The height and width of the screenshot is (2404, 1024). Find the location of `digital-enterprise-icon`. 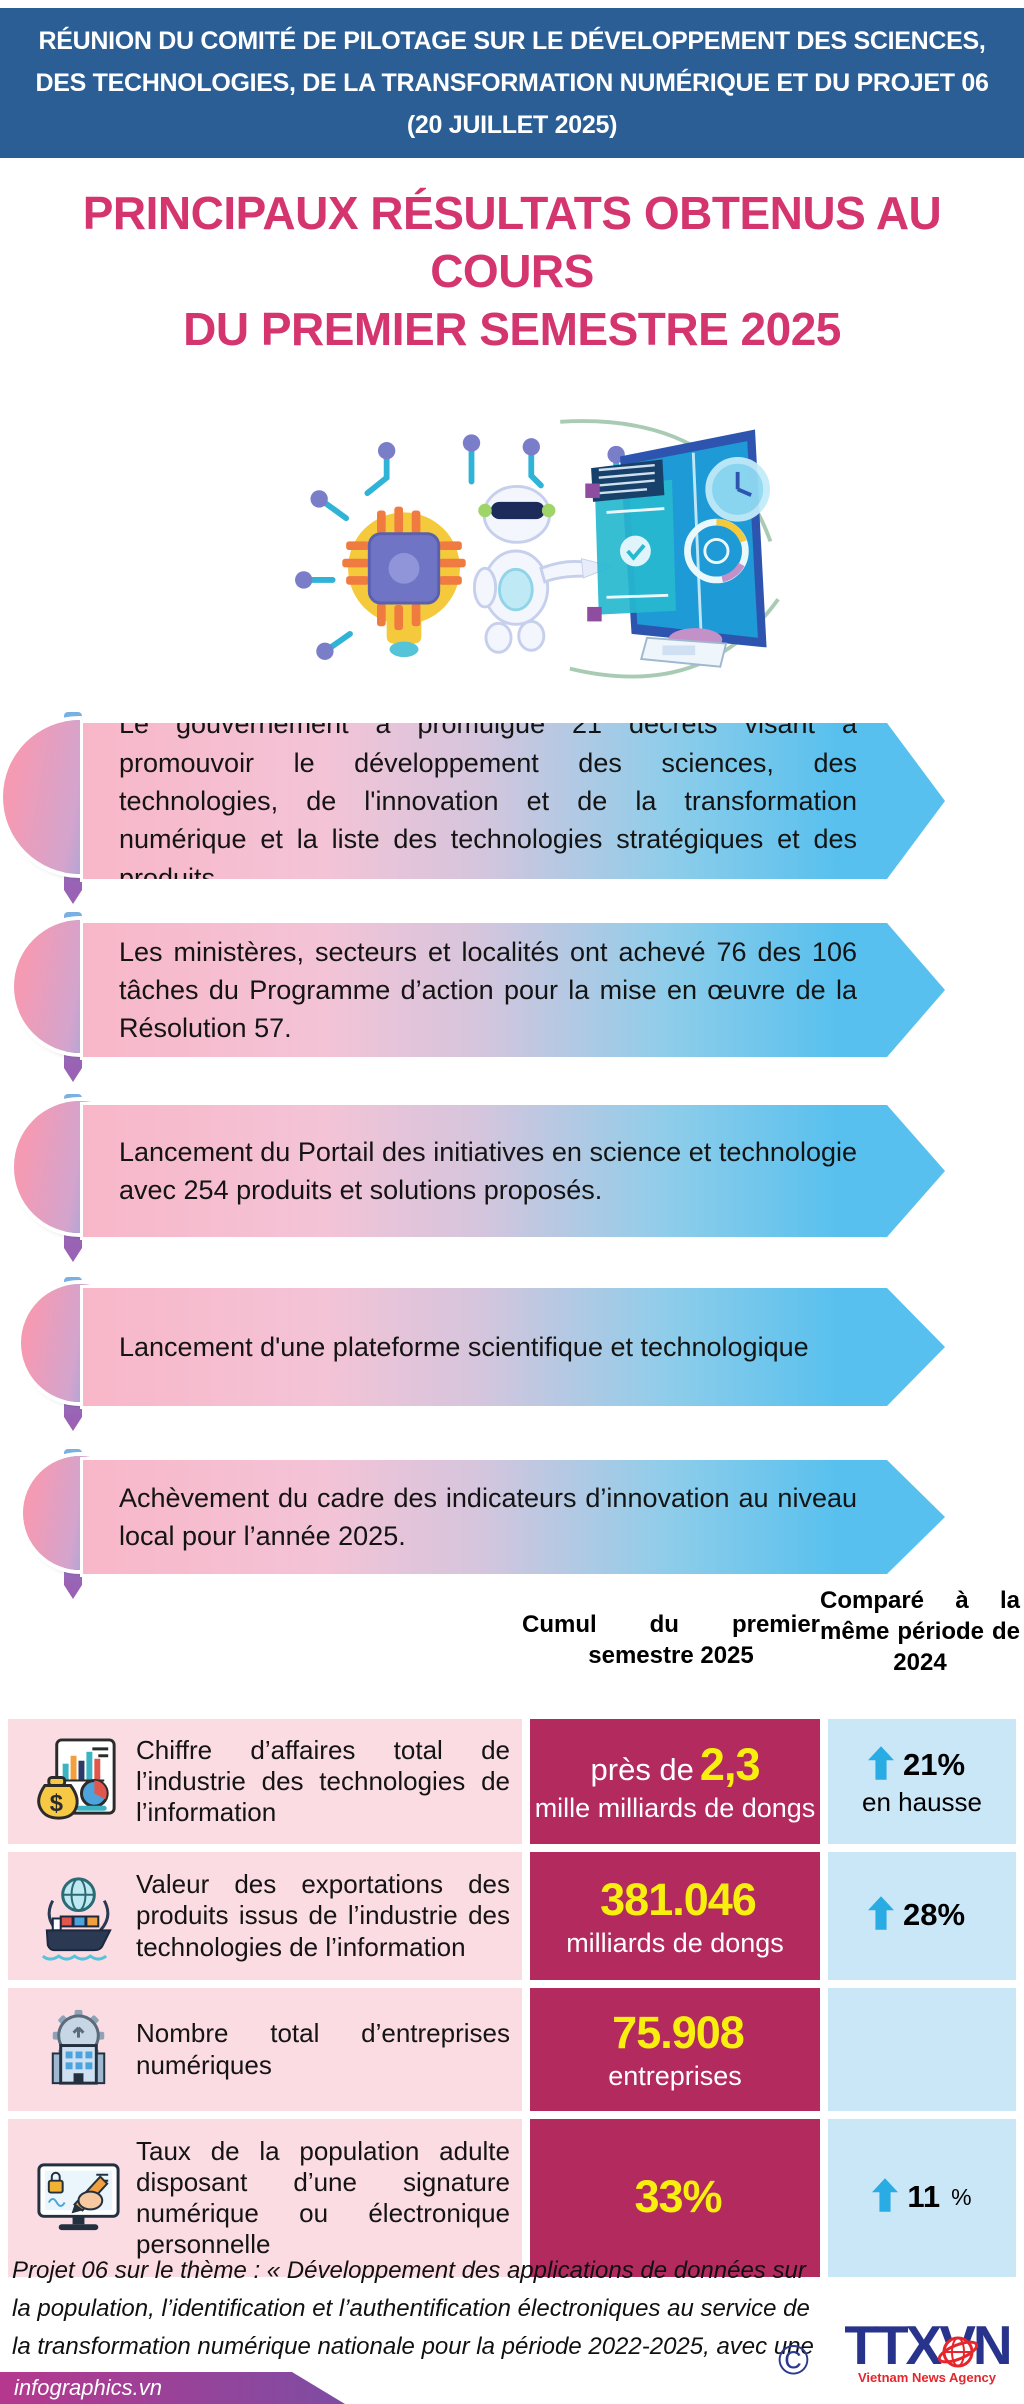

digital-enterprise-icon is located at coordinates (78, 2049).